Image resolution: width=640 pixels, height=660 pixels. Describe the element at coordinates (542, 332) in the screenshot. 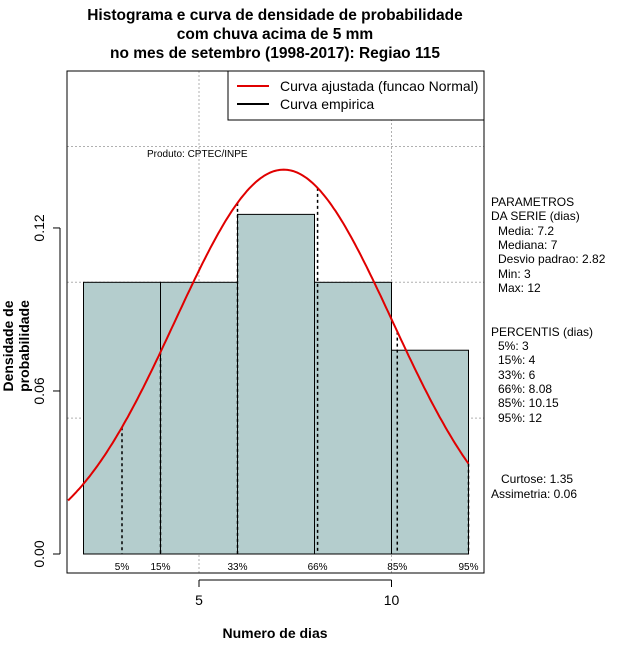

I see `percentiles-heading: PERCENTIS (dias)` at that location.